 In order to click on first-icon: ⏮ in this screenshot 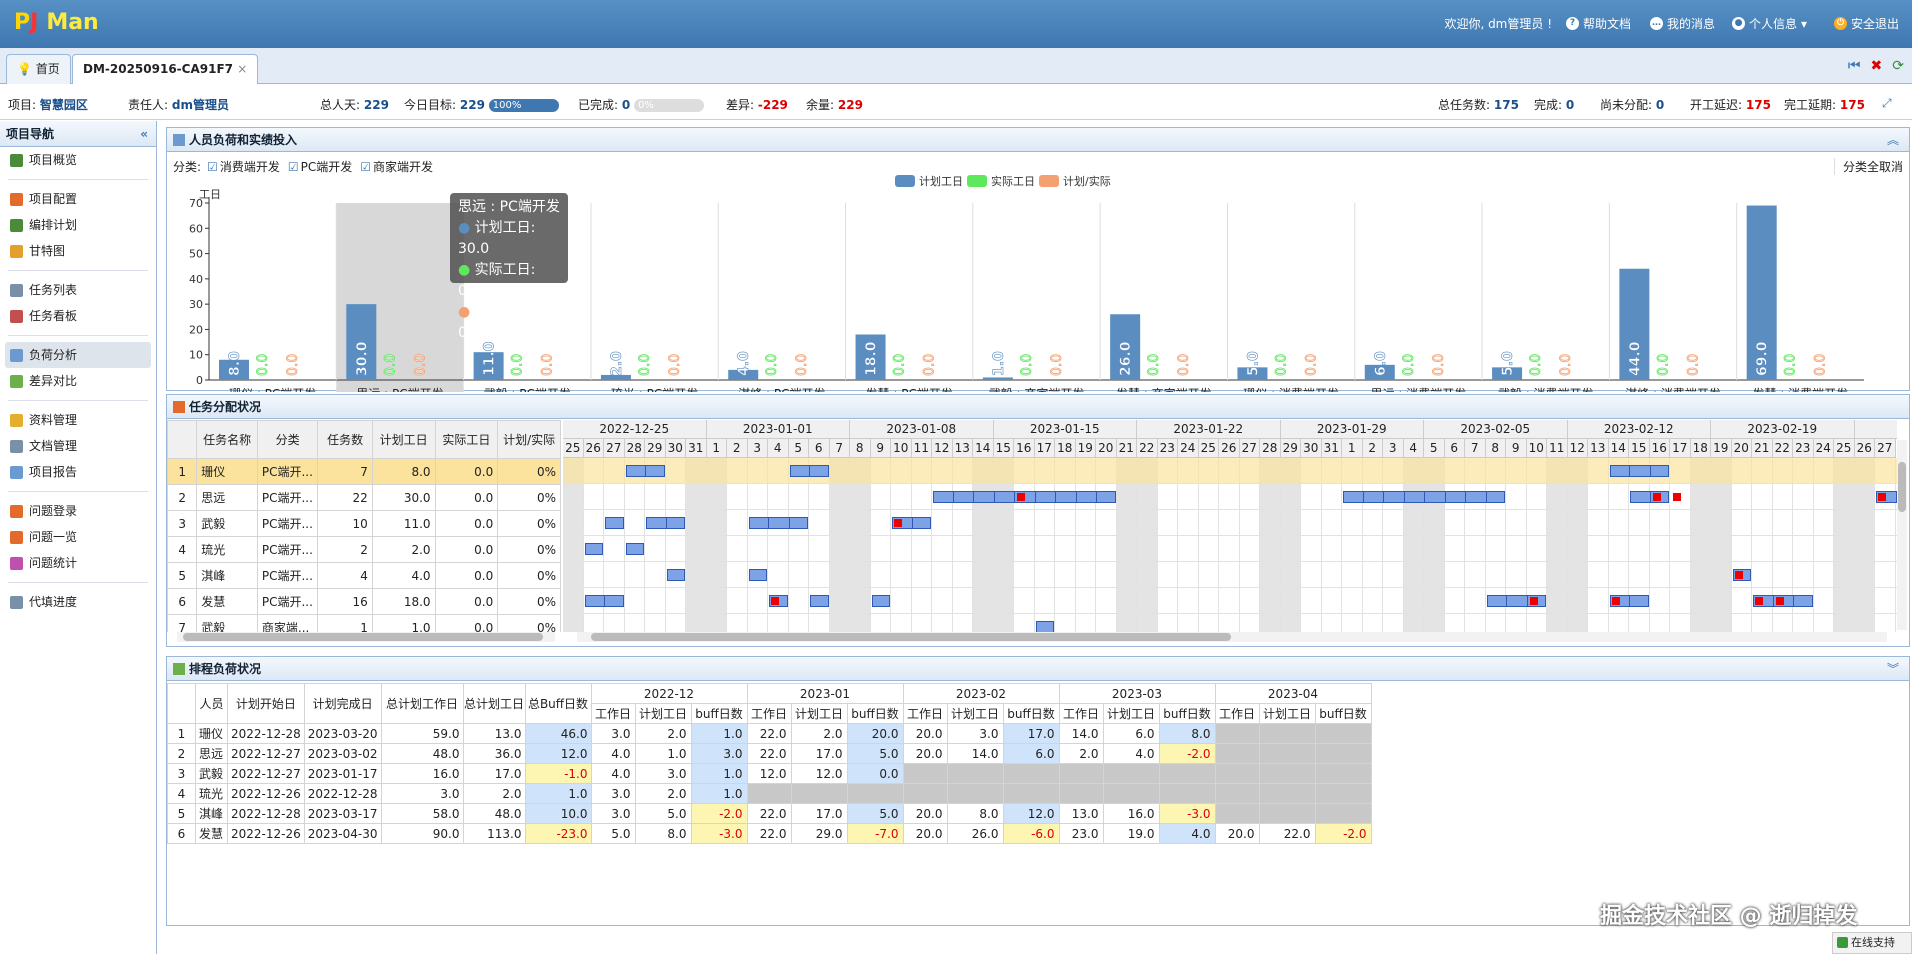, I will do `click(1854, 66)`.